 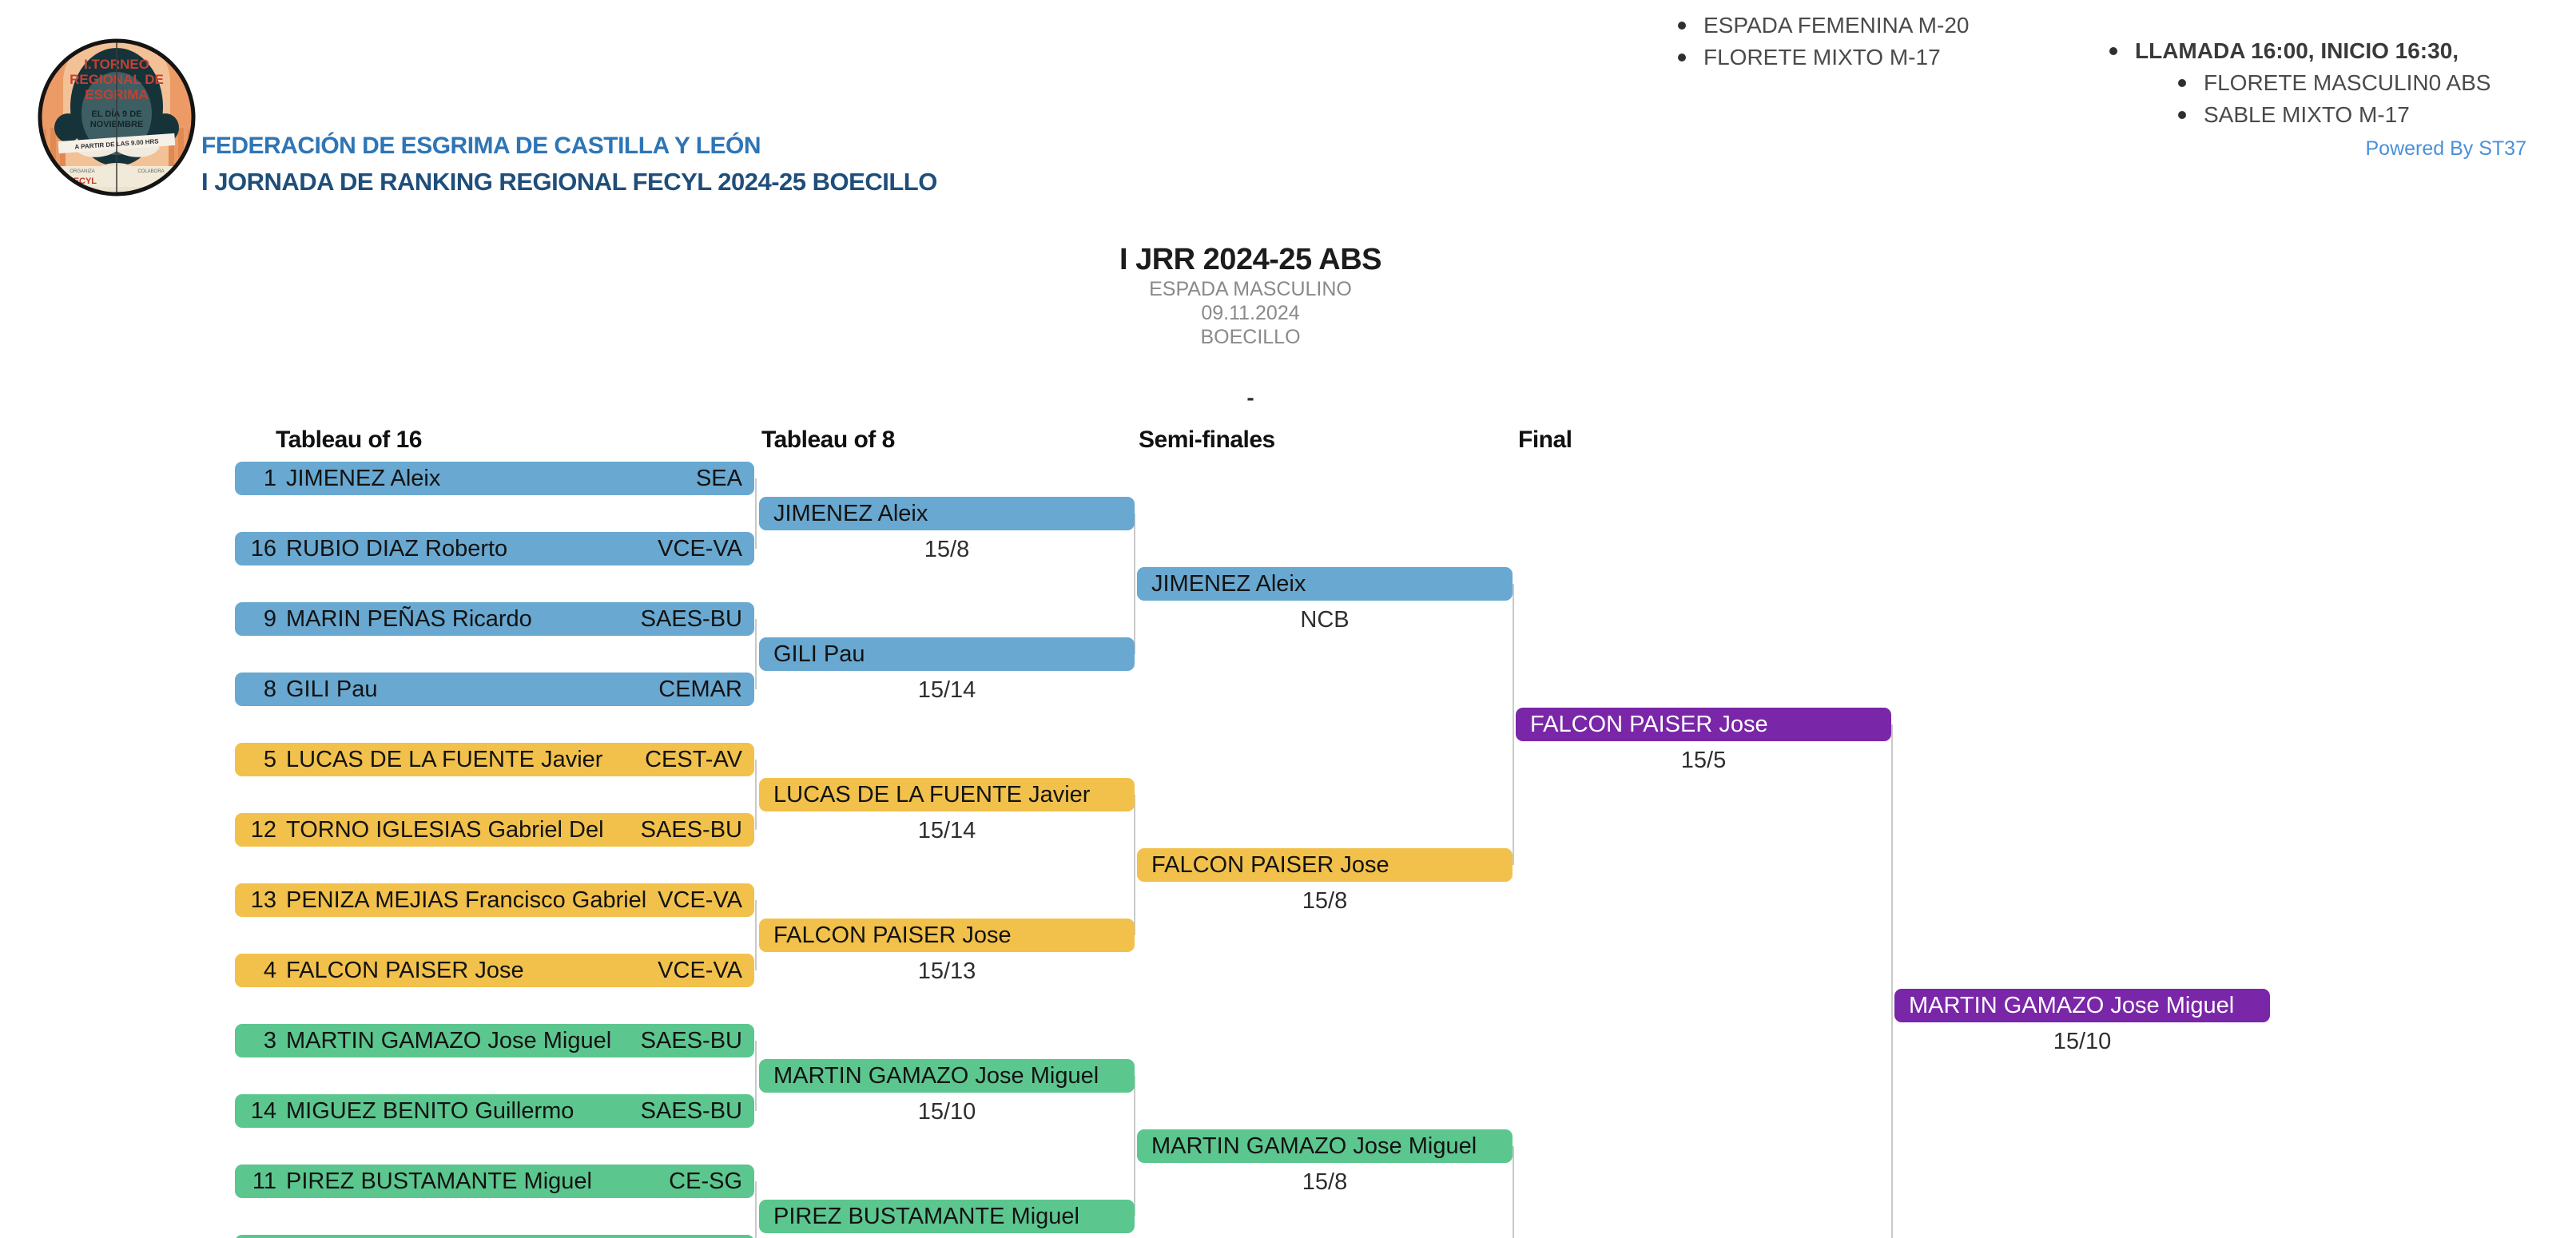 What do you see at coordinates (718, 478) in the screenshot?
I see `club-code: SEA` at bounding box center [718, 478].